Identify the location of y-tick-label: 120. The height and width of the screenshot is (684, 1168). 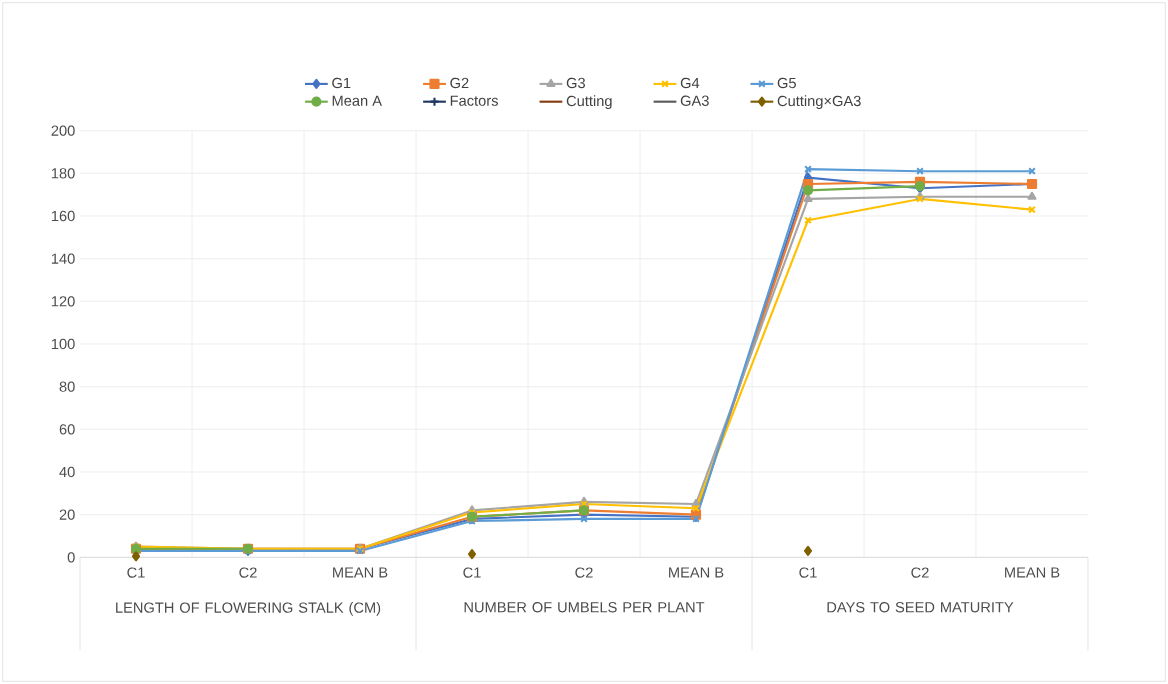
(63, 301).